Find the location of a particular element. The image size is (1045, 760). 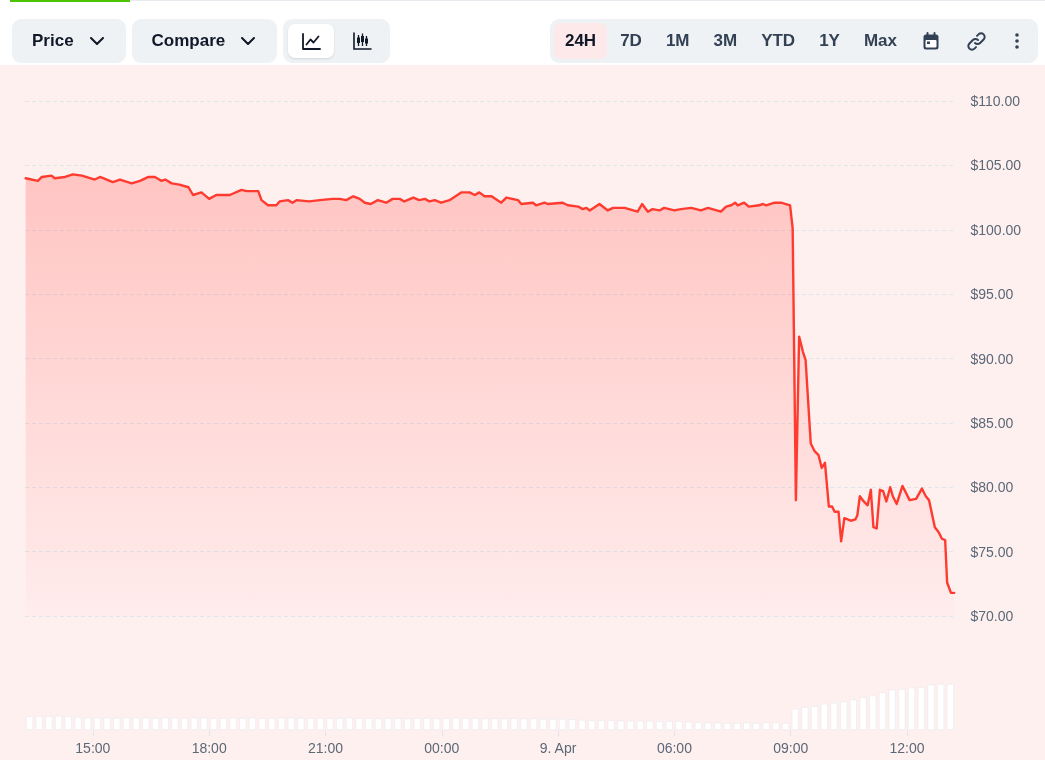

range-button: 1M is located at coordinates (677, 41).